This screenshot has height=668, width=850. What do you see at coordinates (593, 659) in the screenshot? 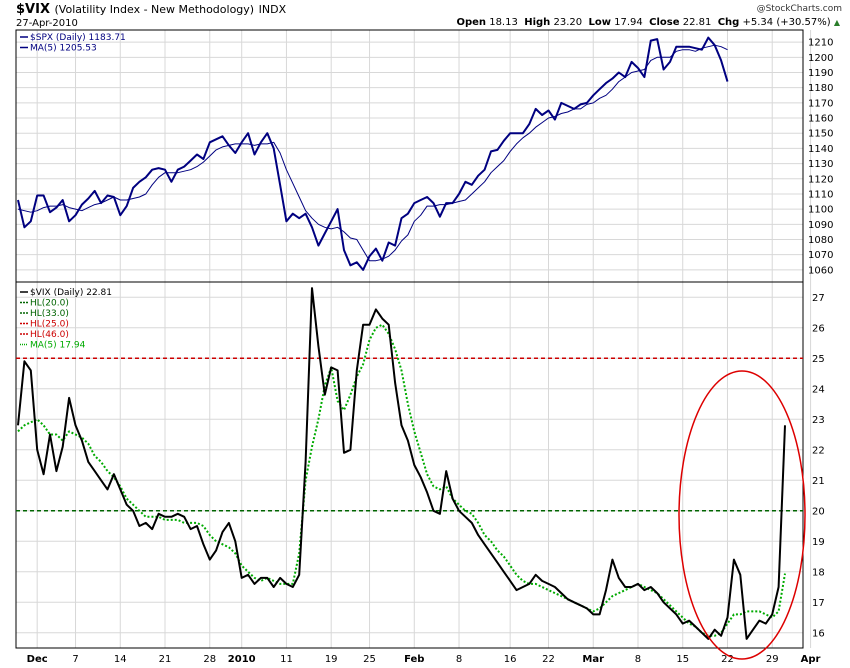
I see `x-tick-label: Mar` at bounding box center [593, 659].